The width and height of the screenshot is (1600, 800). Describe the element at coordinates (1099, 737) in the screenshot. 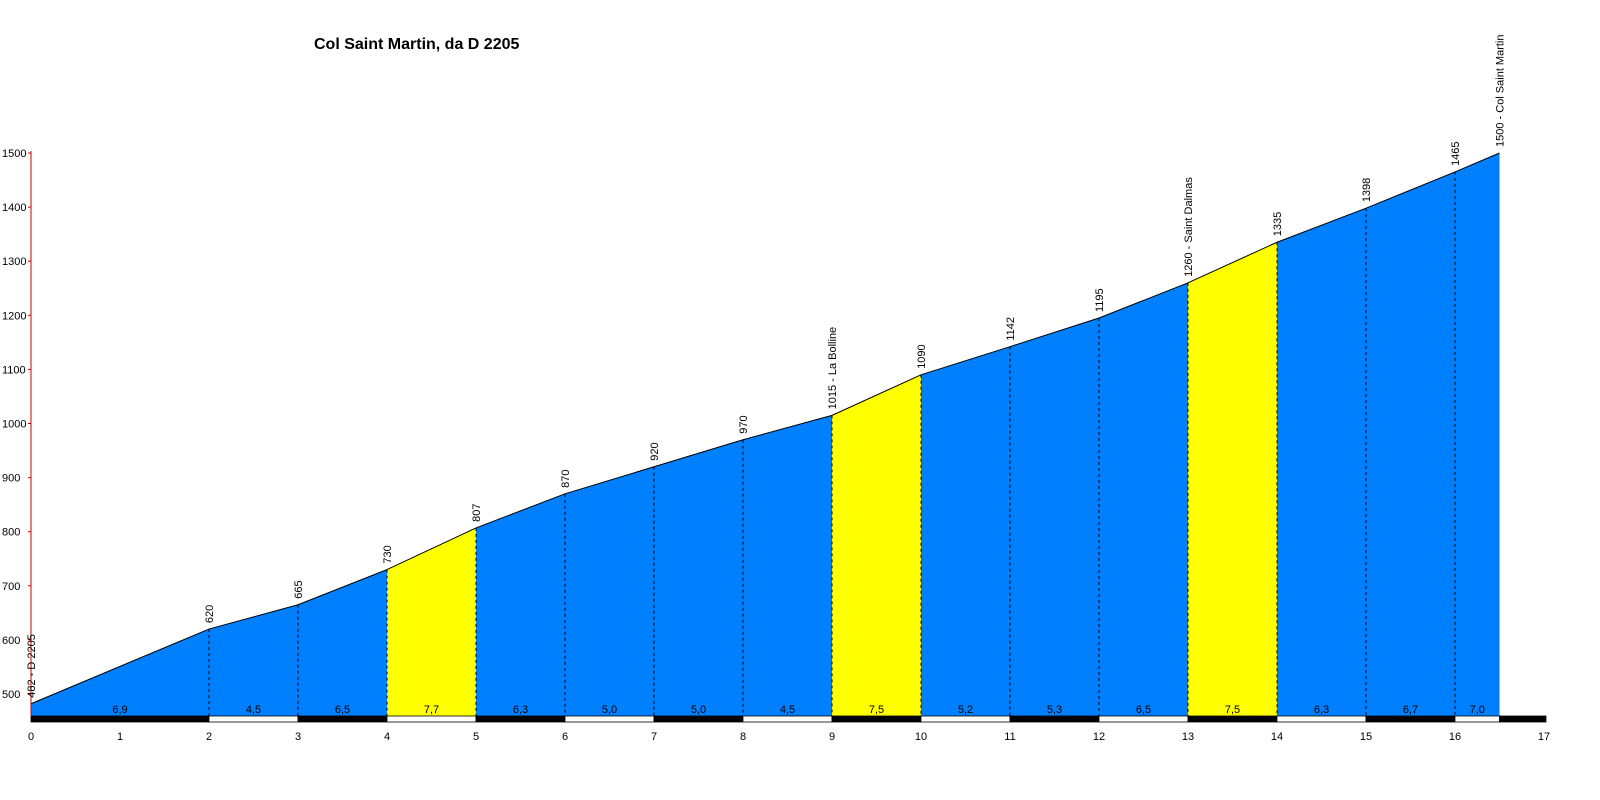

I see `x-tick-label: 12` at that location.